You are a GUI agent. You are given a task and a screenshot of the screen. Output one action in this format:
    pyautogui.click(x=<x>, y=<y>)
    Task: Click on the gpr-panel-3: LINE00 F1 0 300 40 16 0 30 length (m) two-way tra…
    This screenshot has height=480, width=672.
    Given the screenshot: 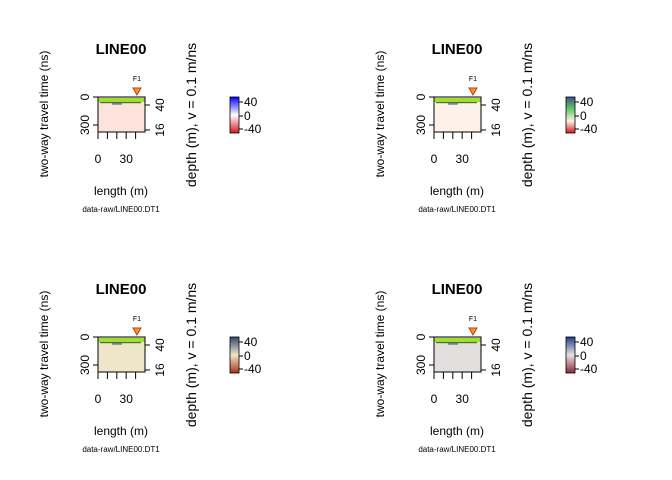 What is the action you would take?
    pyautogui.click(x=149, y=367)
    